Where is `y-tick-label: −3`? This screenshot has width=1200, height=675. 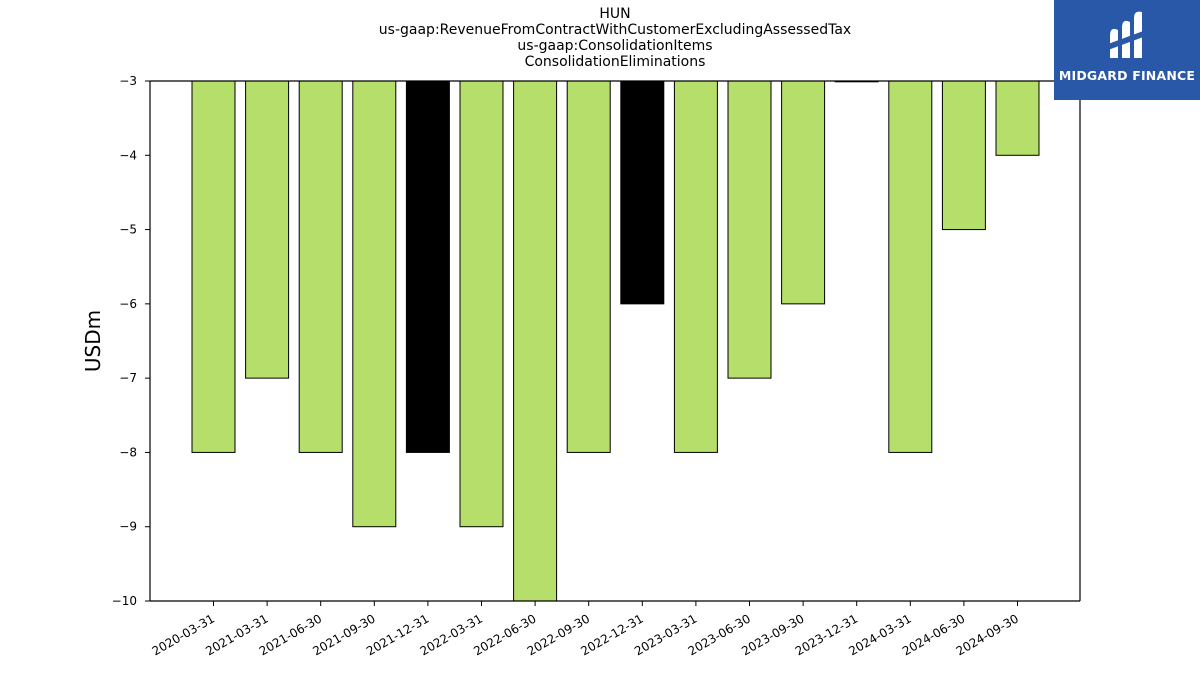
y-tick-label: −3 is located at coordinates (128, 81).